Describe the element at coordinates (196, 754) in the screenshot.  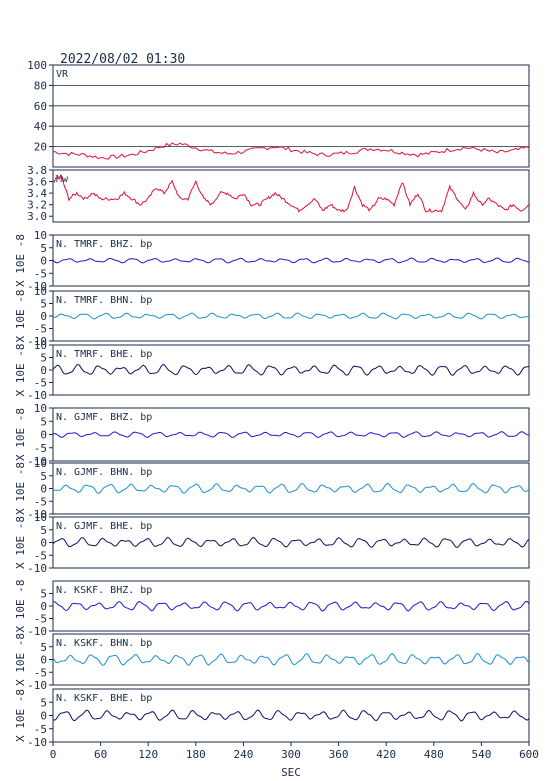
I see `x-tick-label: 180` at that location.